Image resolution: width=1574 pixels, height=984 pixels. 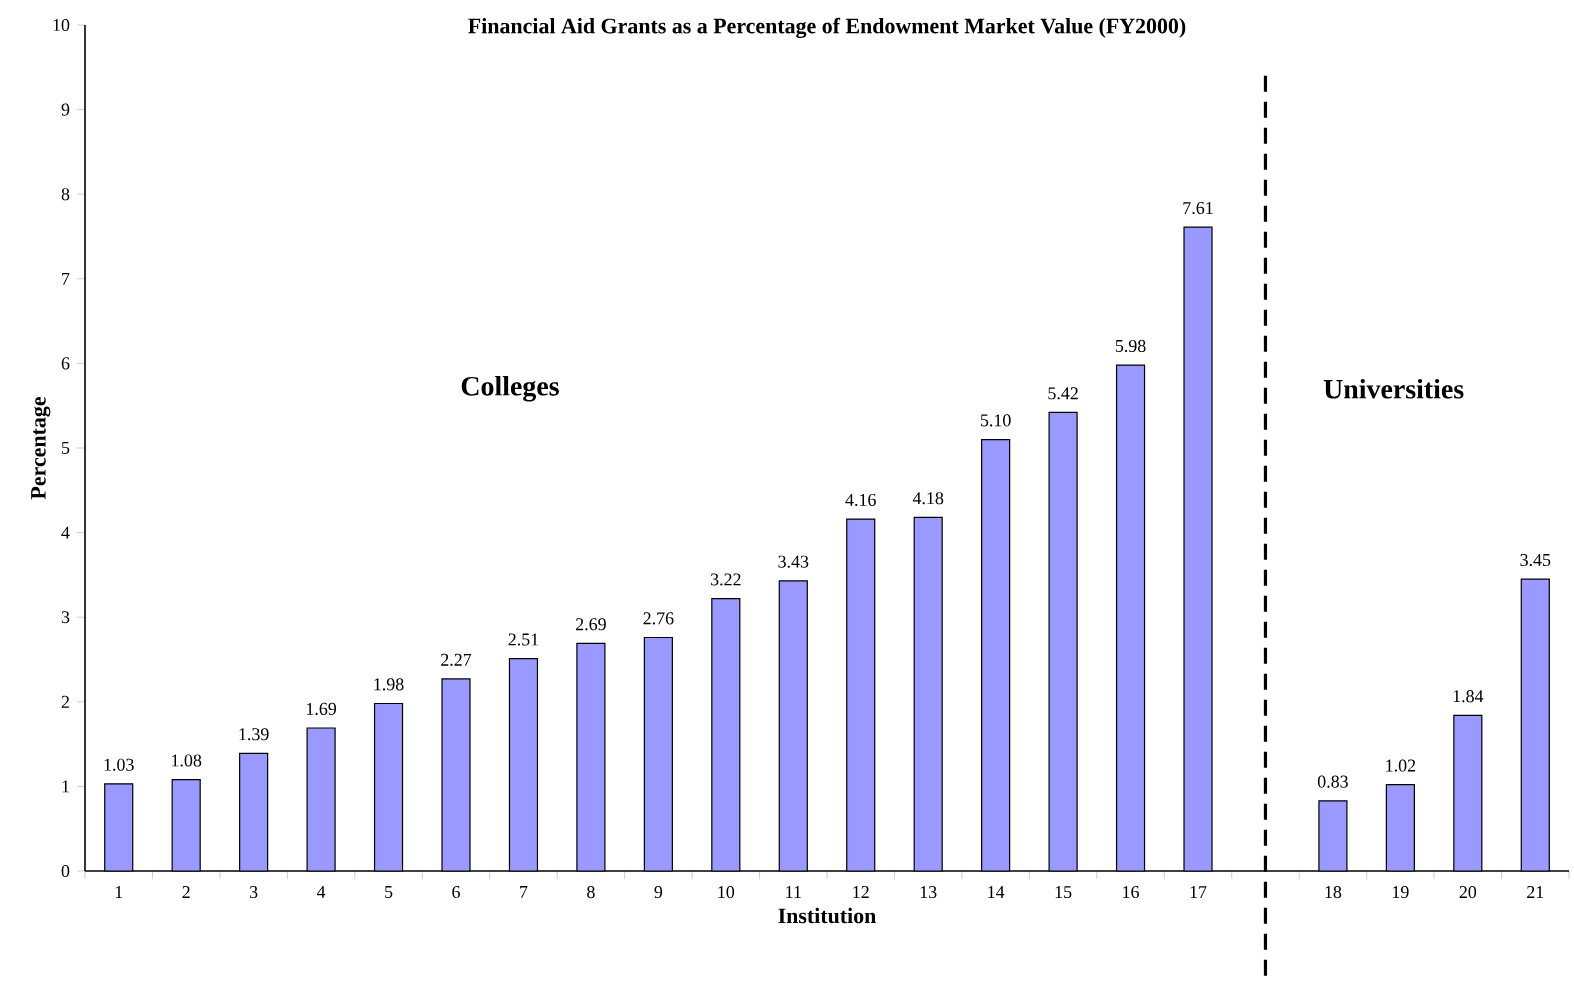 I want to click on data-label: 1.08, so click(x=187, y=760).